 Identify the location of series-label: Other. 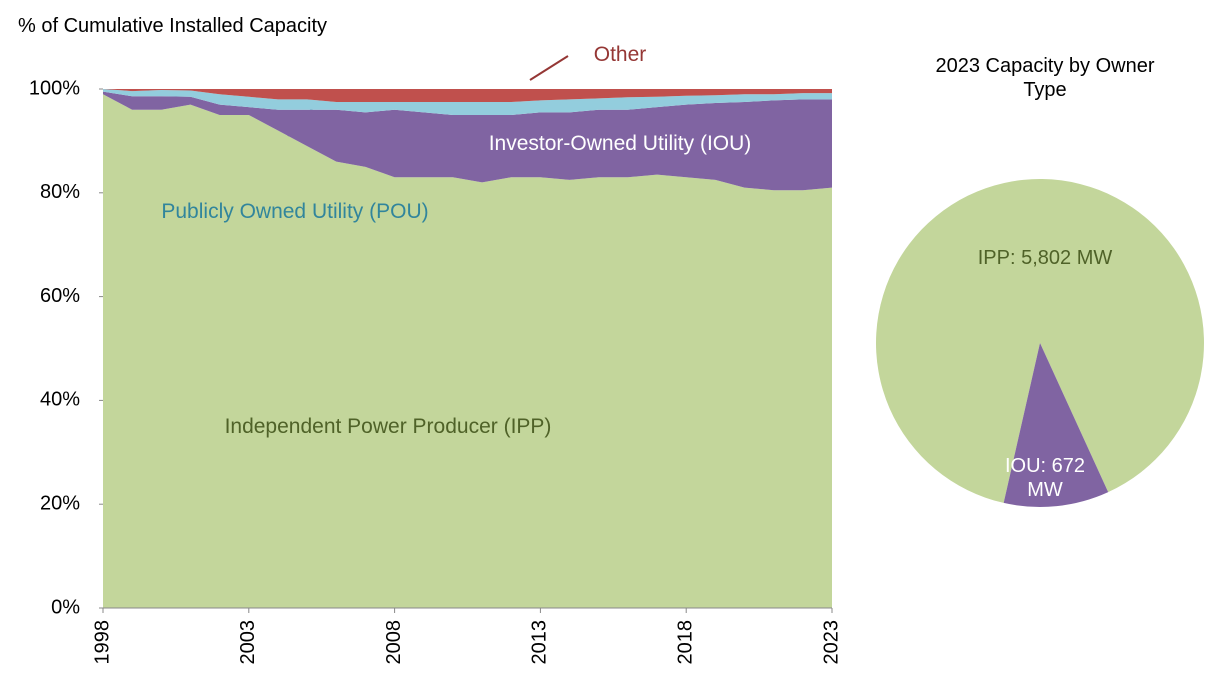
(620, 54).